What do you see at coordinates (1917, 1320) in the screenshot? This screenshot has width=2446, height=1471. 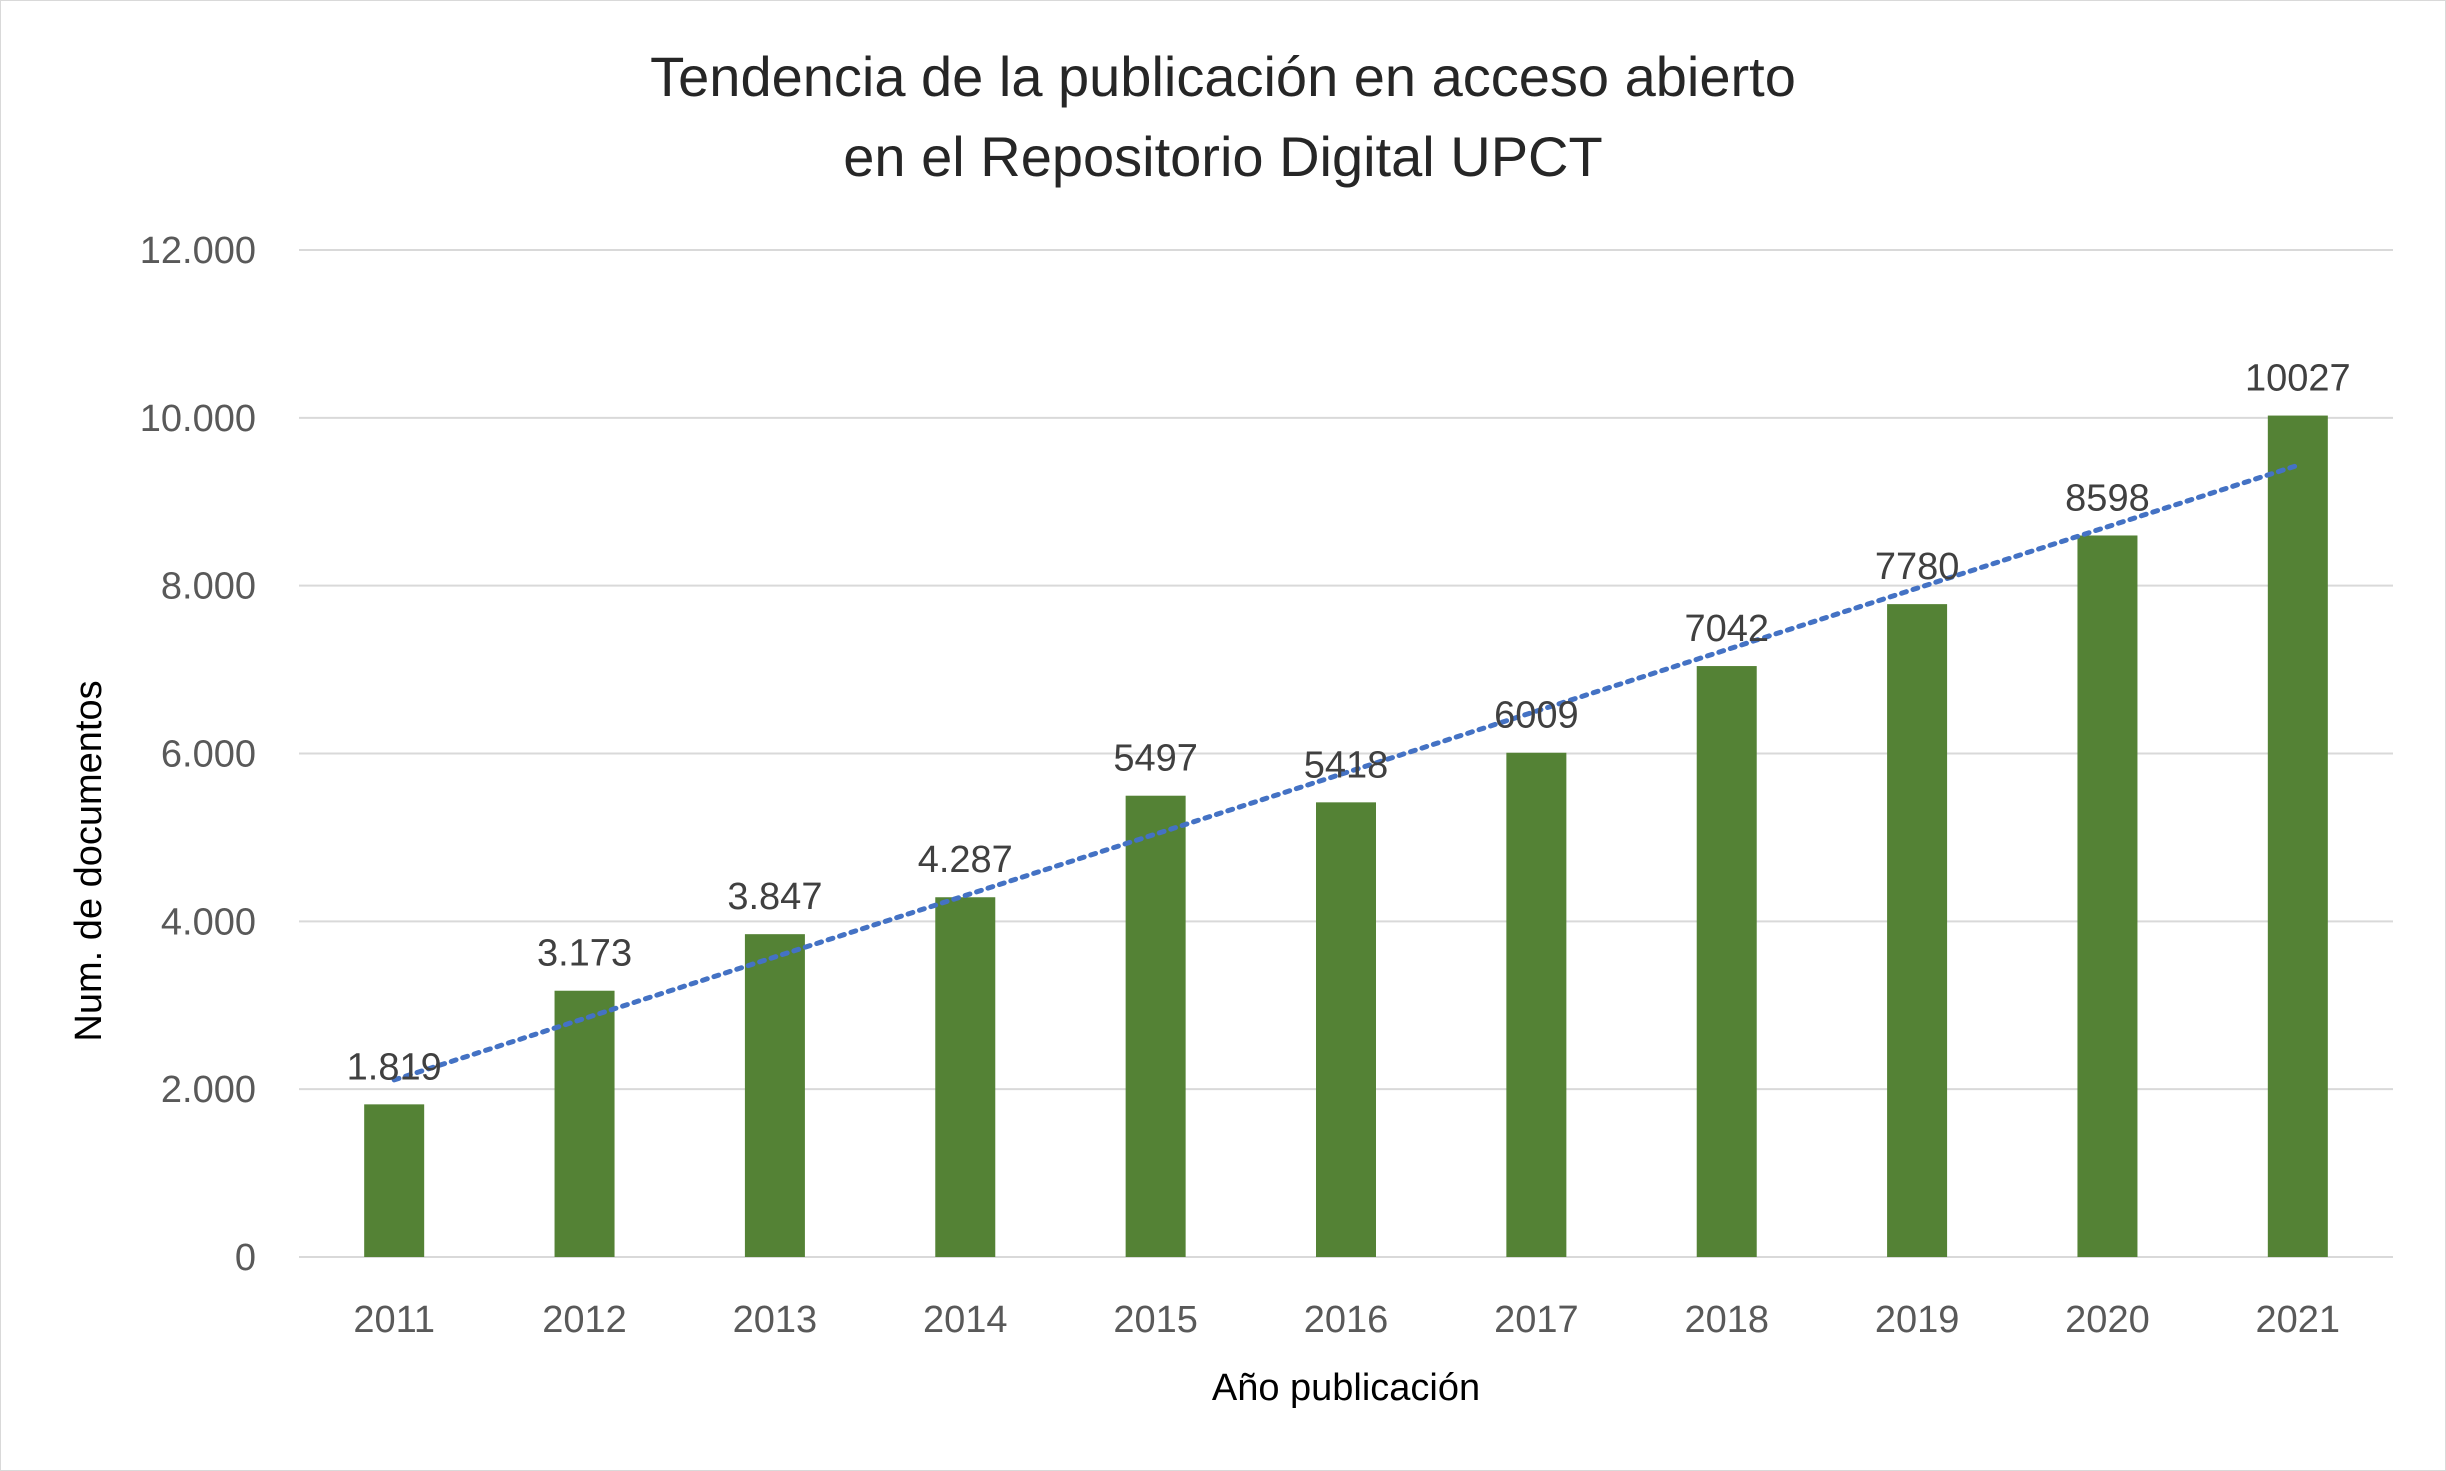 I see `x-tick-label: 2019` at bounding box center [1917, 1320].